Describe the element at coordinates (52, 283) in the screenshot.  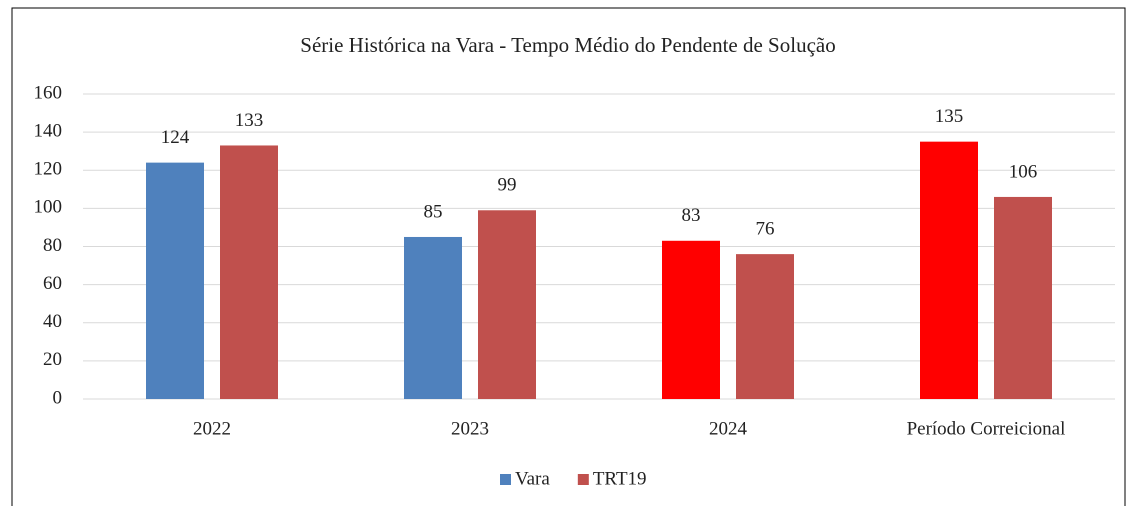
I see `y-tick-label: 60` at that location.